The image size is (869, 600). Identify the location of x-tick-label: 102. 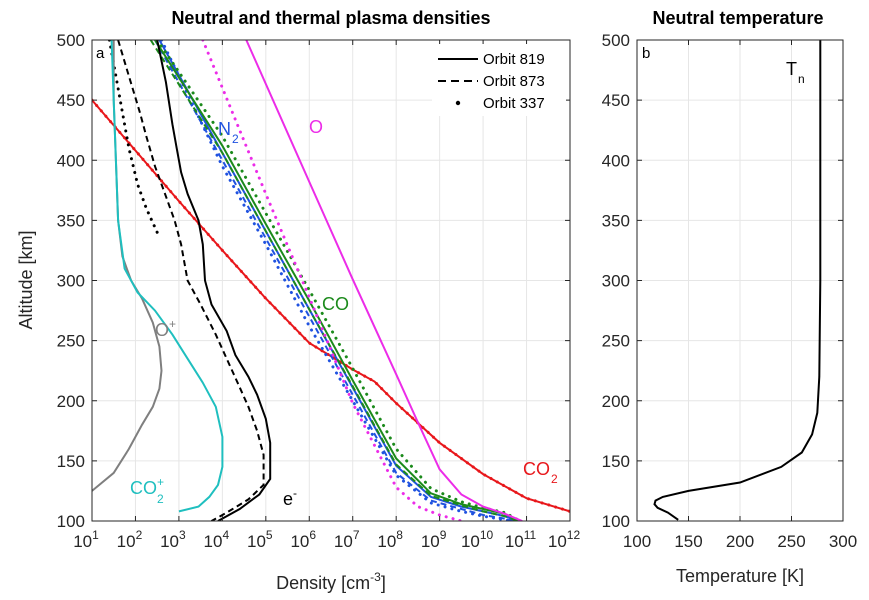
(130, 539).